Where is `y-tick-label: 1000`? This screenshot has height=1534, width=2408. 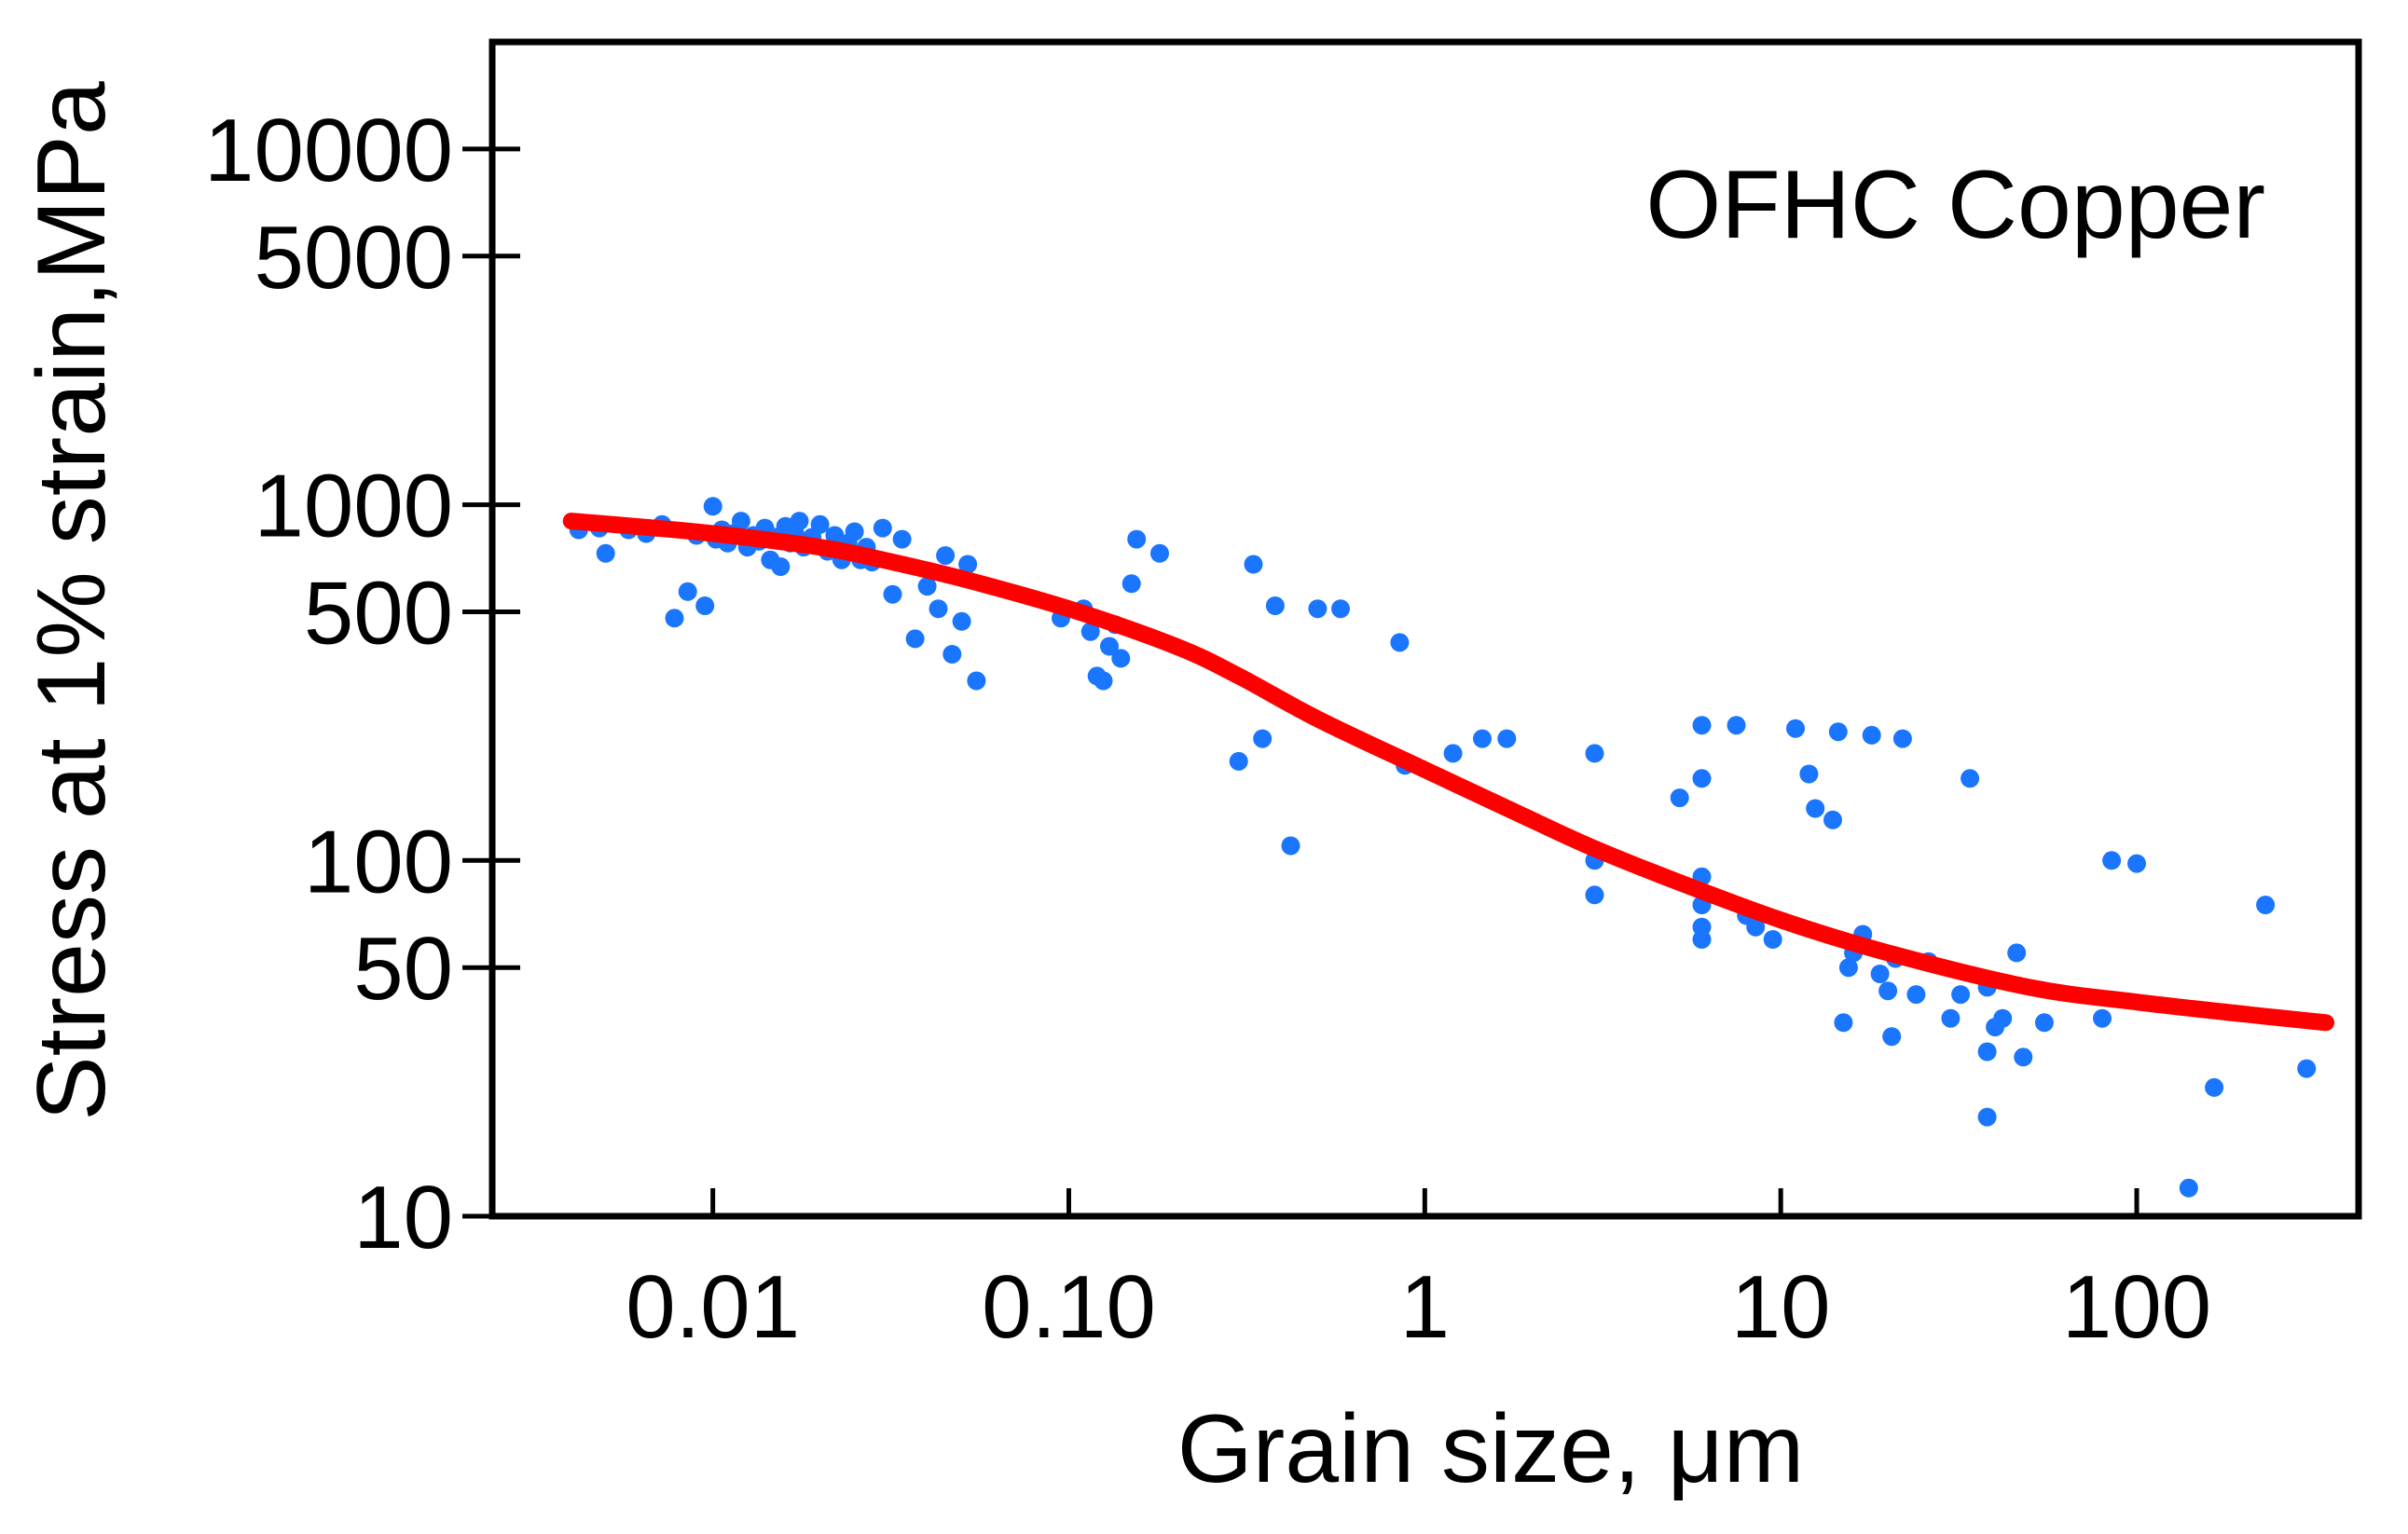 y-tick-label: 1000 is located at coordinates (353, 506).